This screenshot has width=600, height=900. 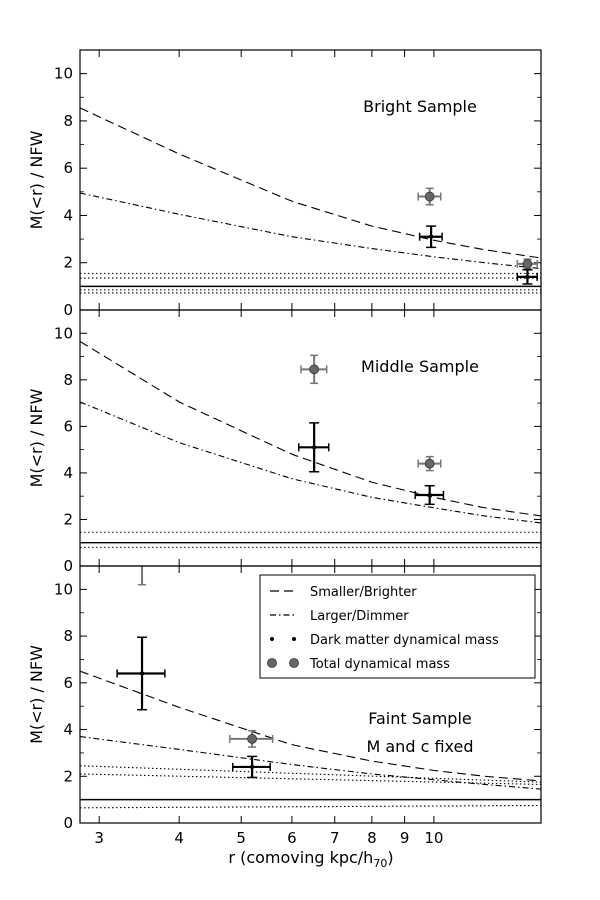 What do you see at coordinates (433, 838) in the screenshot?
I see `x-tick-label: 10` at bounding box center [433, 838].